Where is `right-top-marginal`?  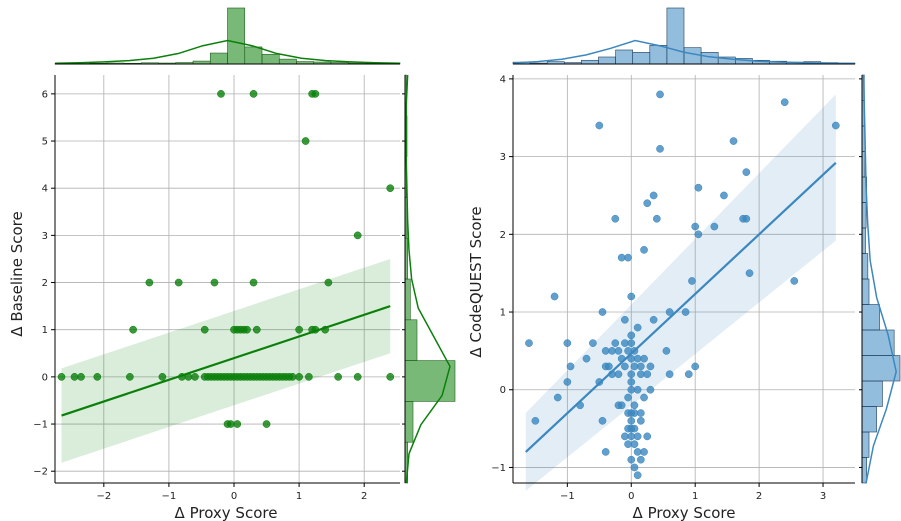
right-top-marginal is located at coordinates (684, 36).